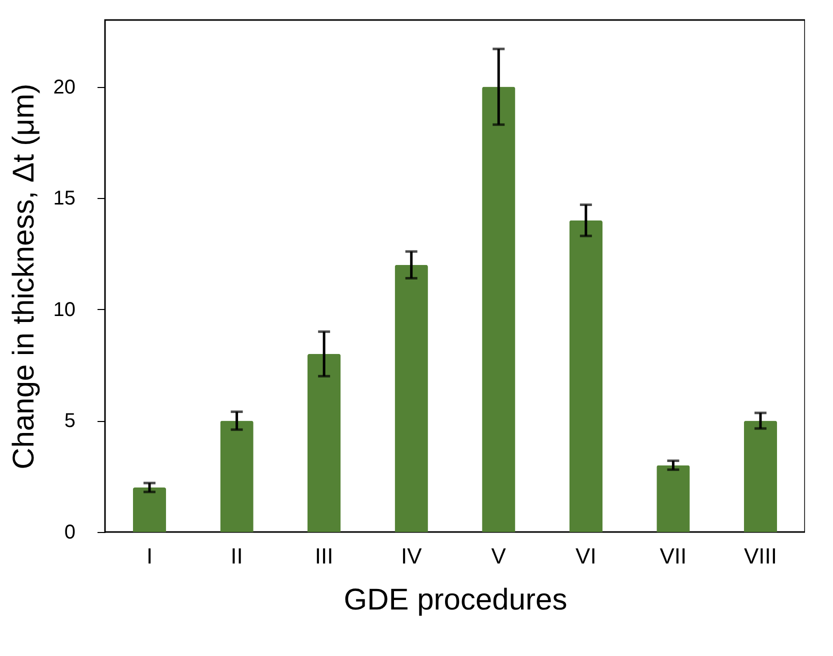 The height and width of the screenshot is (656, 833). What do you see at coordinates (498, 556) in the screenshot?
I see `x-tick-label: V` at bounding box center [498, 556].